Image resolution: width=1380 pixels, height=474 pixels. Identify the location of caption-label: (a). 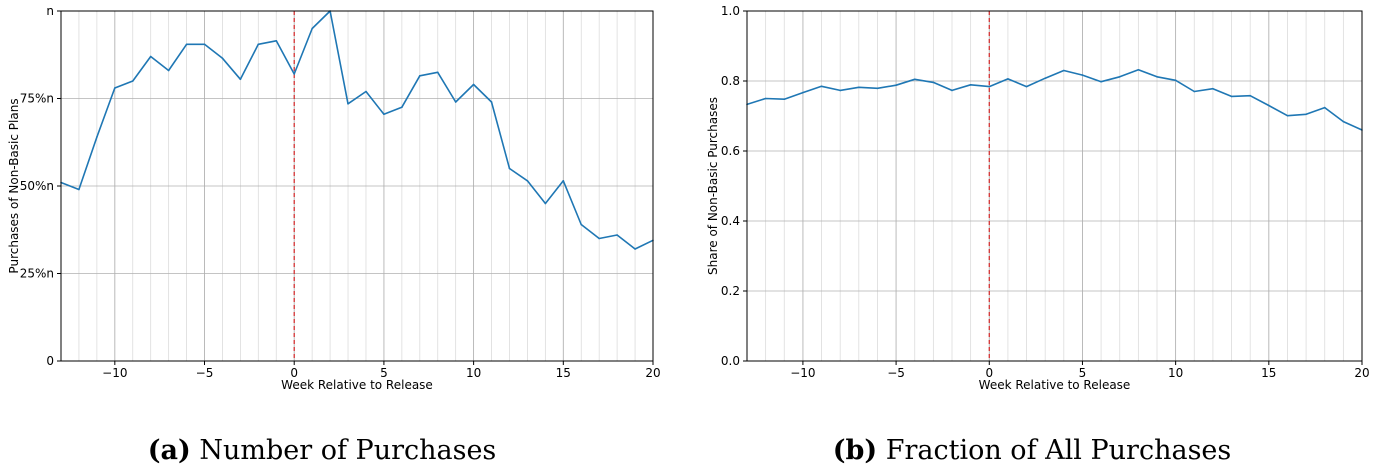
(169, 450).